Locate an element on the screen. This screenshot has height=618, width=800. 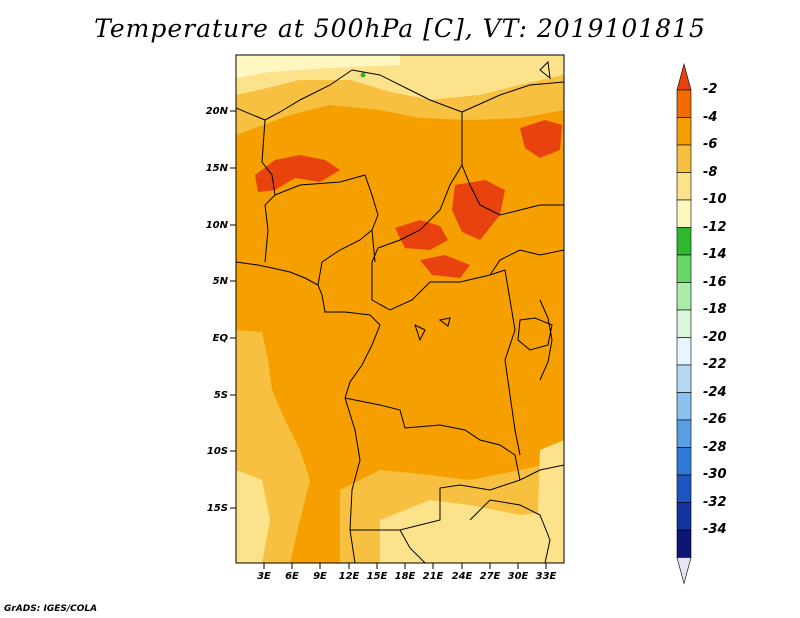
lat-tick: 15S is located at coordinates (217, 508).